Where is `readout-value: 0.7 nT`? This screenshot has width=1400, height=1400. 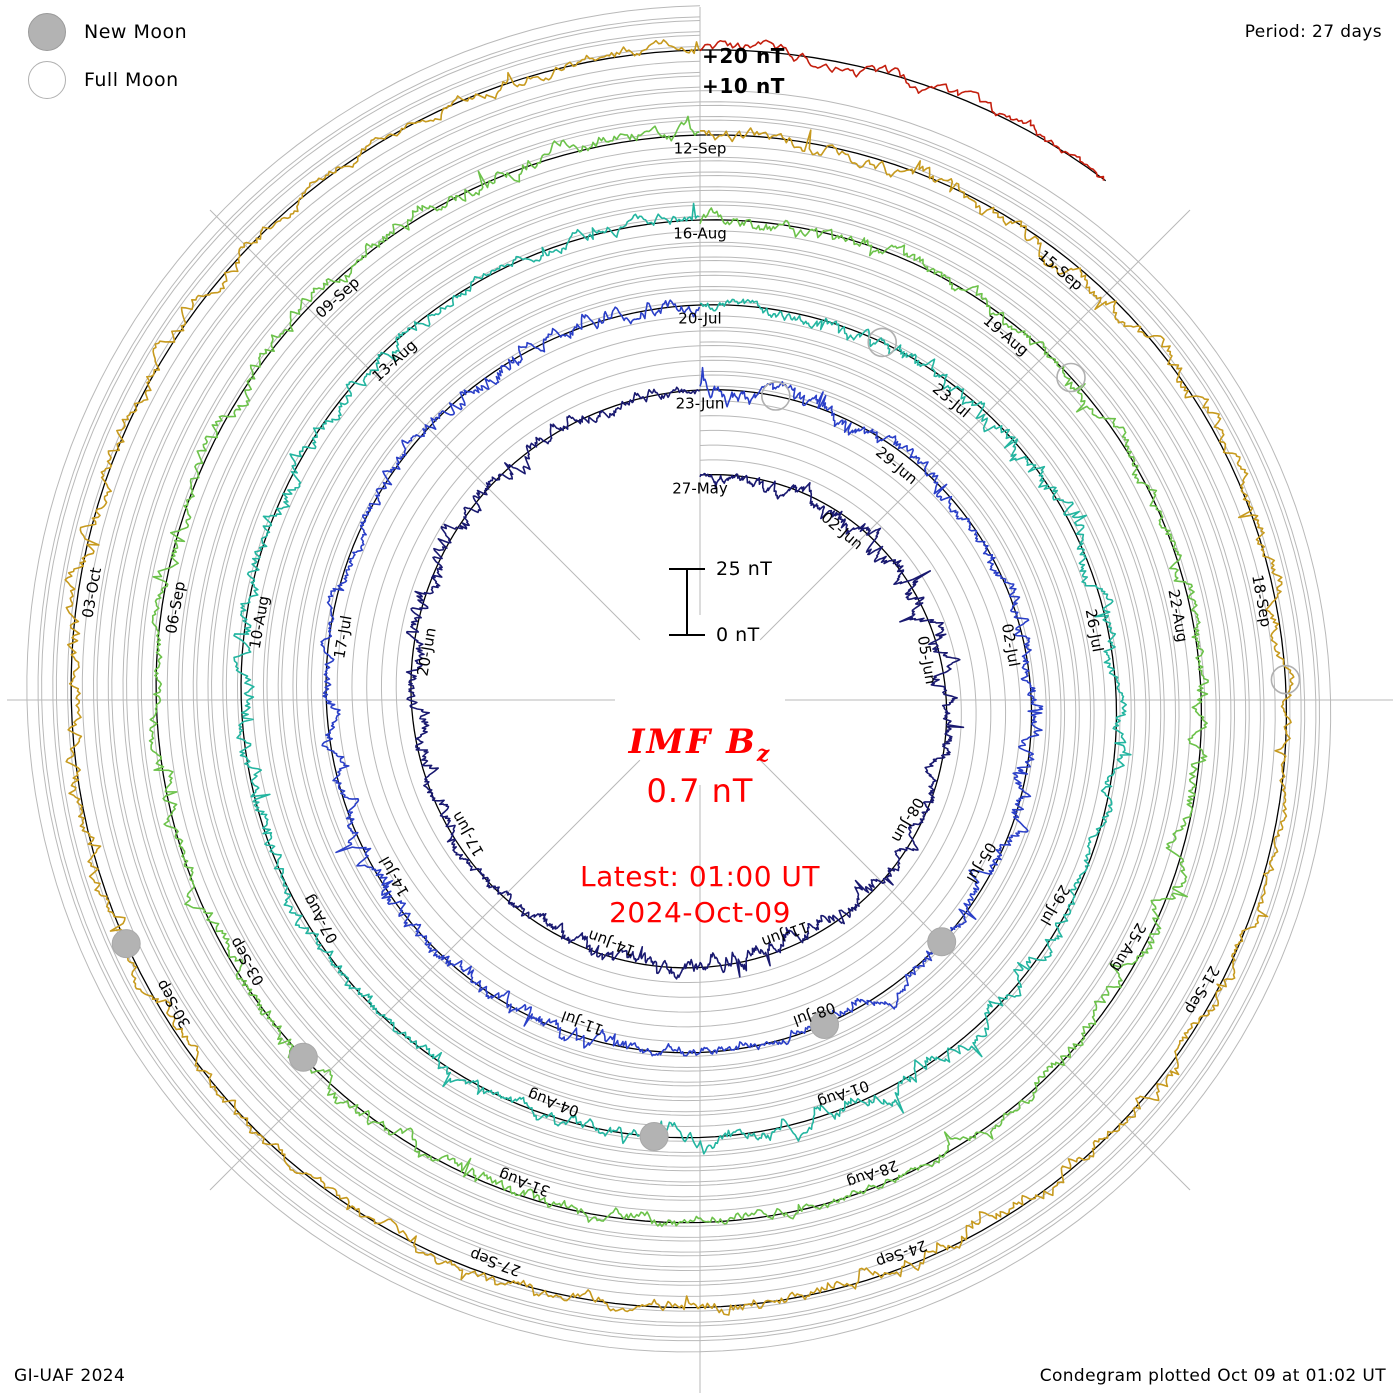 readout-value: 0.7 nT is located at coordinates (700, 791).